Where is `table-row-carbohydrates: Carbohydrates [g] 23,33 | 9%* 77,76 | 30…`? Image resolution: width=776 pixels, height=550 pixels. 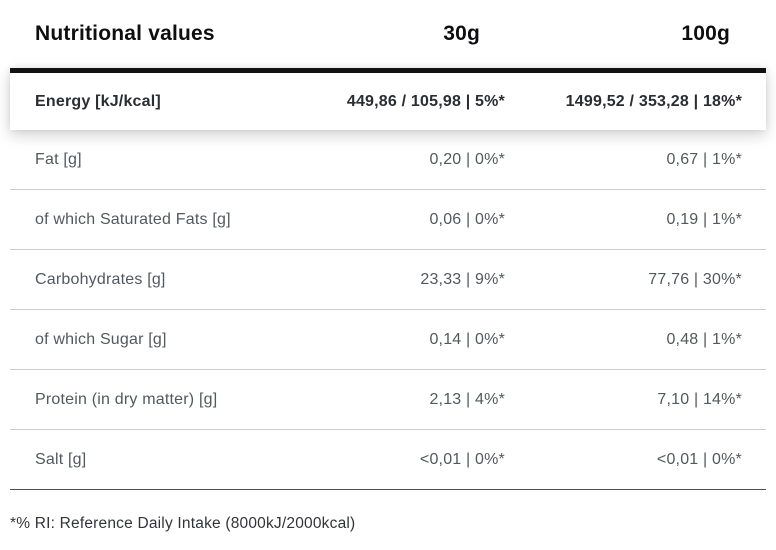
table-row-carbohydrates: Carbohydrates [g] 23,33 | 9%* 77,76 | 30… is located at coordinates (388, 280).